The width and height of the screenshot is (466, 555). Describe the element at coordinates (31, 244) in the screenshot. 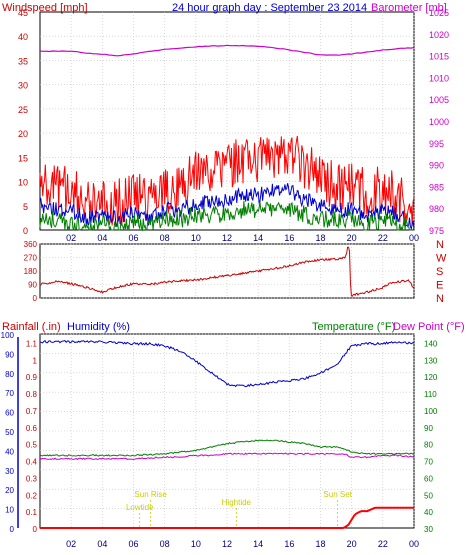

I see `degree-tick-label: 360` at that location.